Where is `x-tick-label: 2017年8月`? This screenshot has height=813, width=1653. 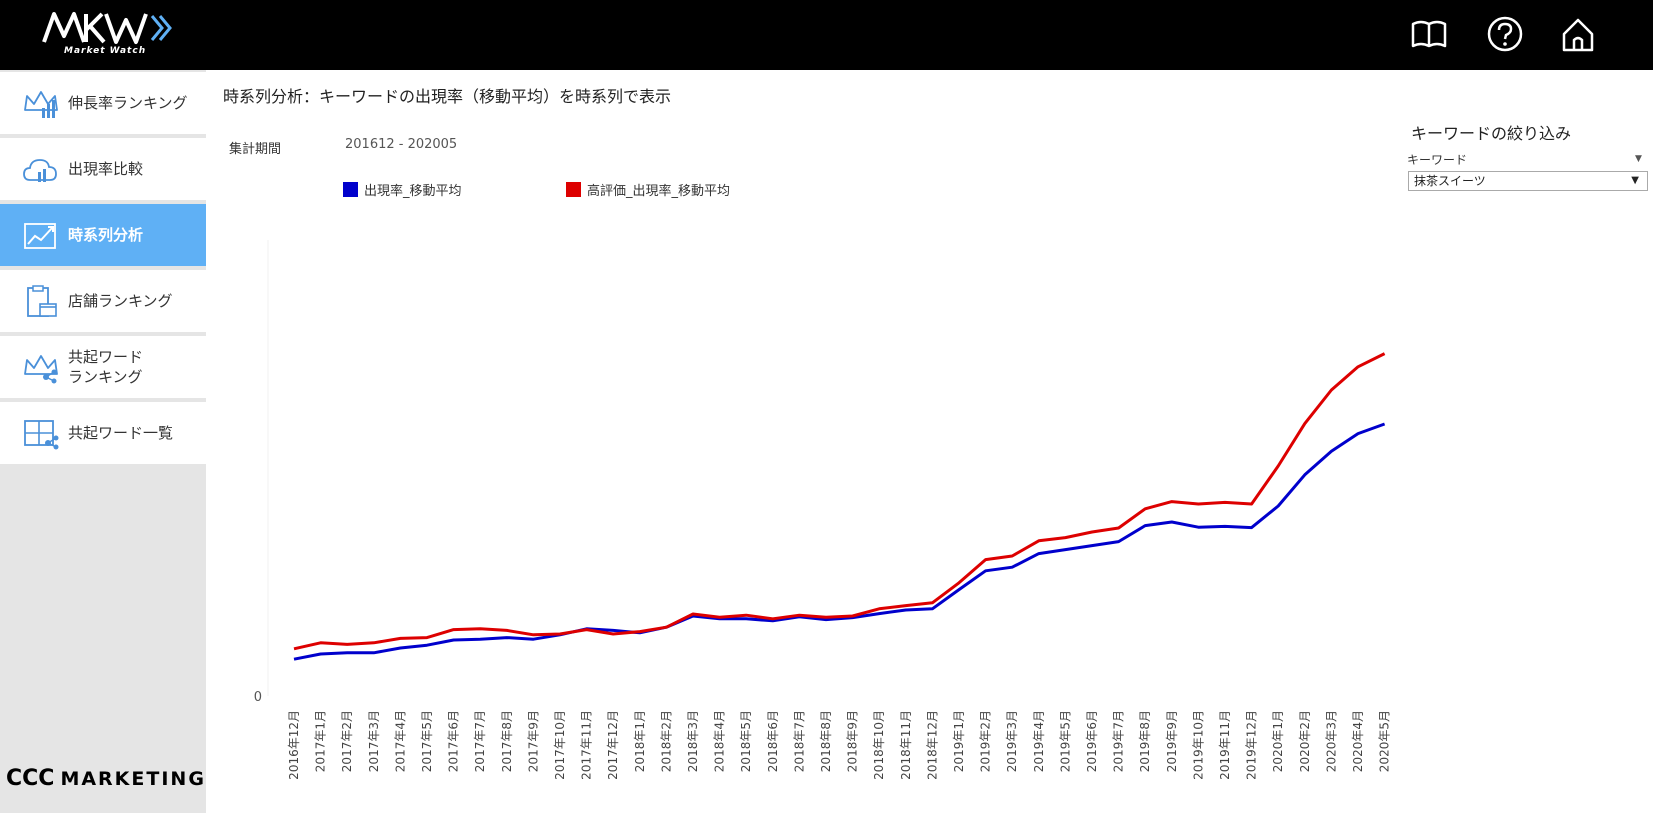 x-tick-label: 2017年8月 is located at coordinates (507, 741).